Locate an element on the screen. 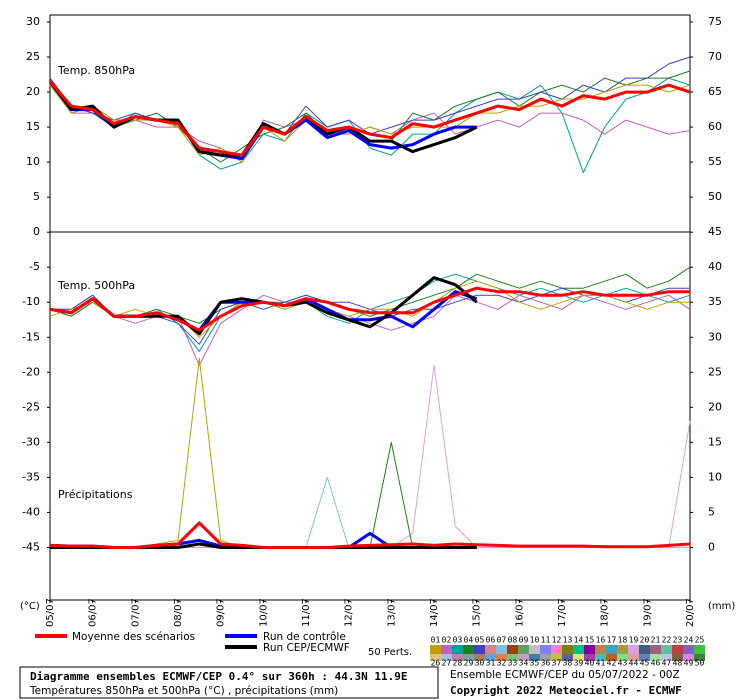  y2-tick-label: 70 is located at coordinates (715, 56).